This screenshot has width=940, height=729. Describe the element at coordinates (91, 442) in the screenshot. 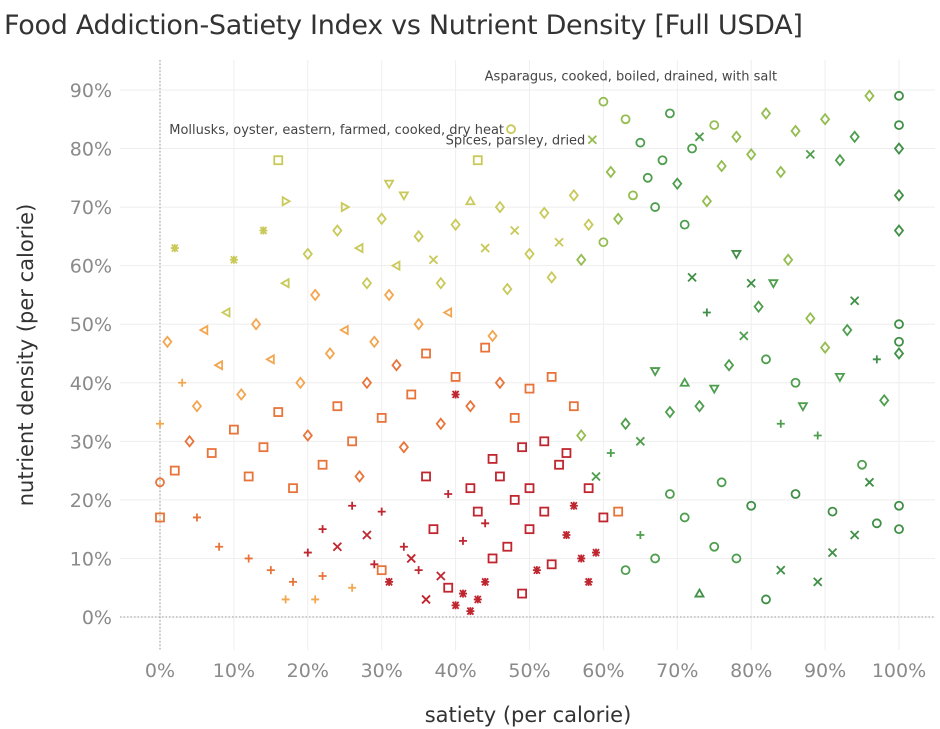

I see `y-tick-label: 30%` at that location.